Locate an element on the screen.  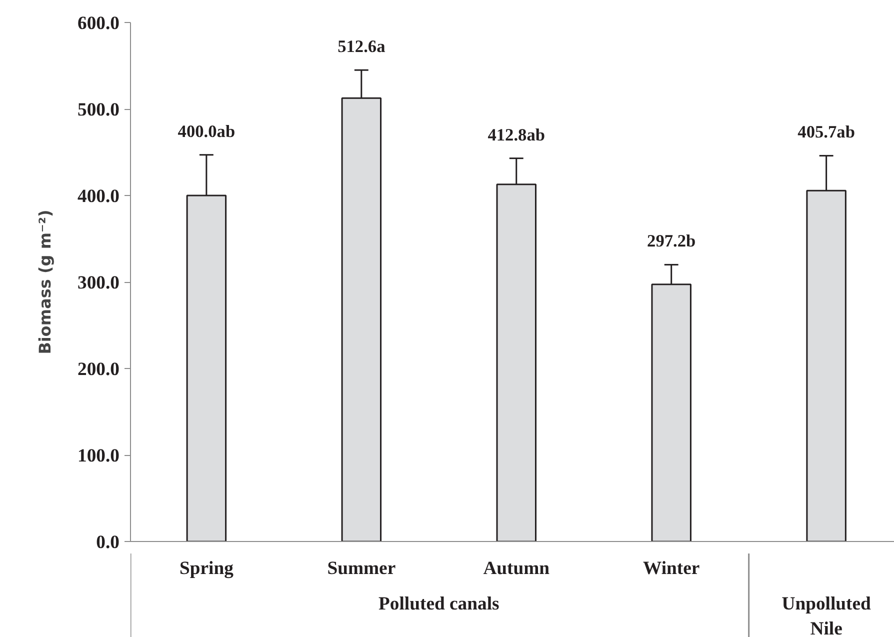
data-label: 297.2b is located at coordinates (671, 241).